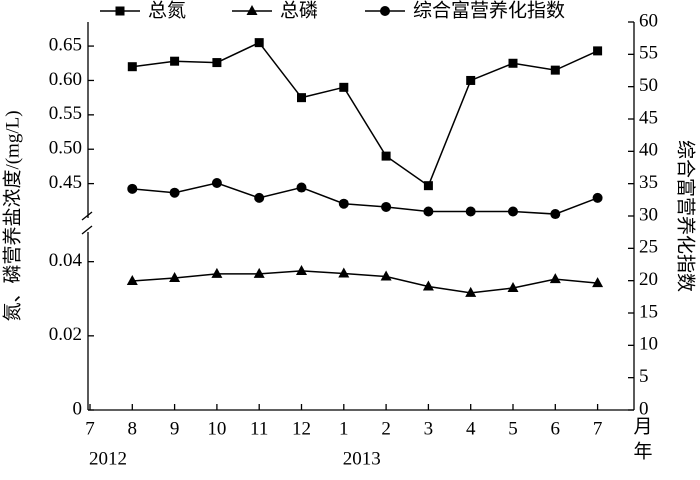 Image resolution: width=700 pixels, height=480 pixels. Describe the element at coordinates (175, 428) in the screenshot. I see `x-tick-label: 9` at that location.